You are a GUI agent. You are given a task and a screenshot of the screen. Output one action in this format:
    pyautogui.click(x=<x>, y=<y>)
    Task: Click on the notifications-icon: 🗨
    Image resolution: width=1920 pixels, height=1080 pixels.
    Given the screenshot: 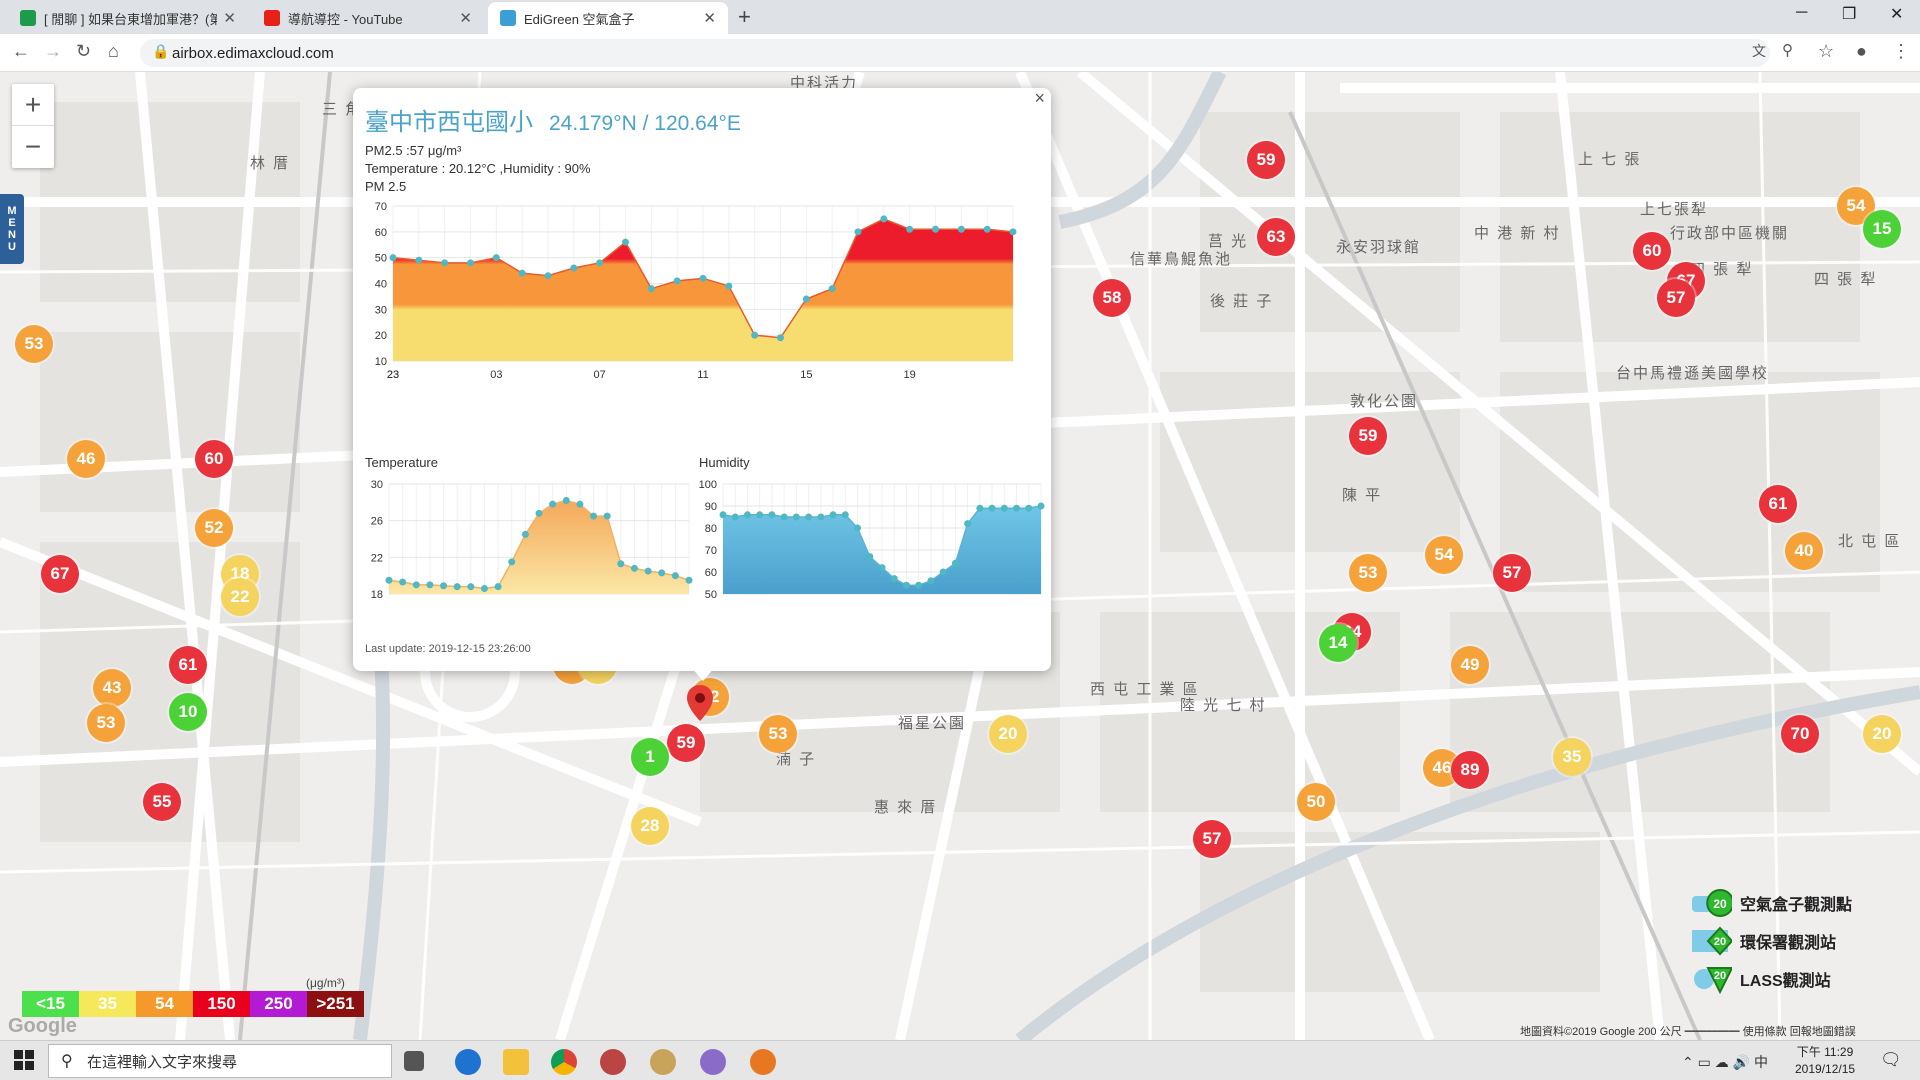 What is the action you would take?
    pyautogui.click(x=1891, y=1059)
    